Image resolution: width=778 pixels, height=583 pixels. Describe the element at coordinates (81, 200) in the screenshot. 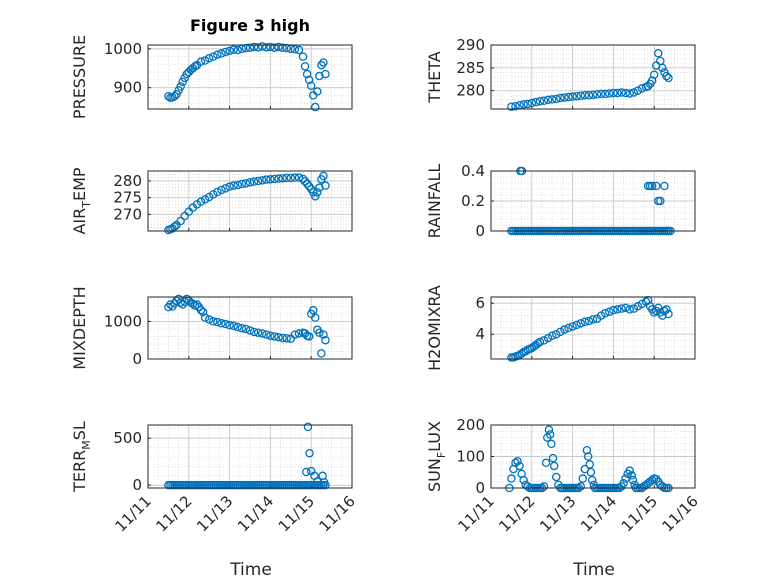

I see `y-axis-label: AIRTEMP` at that location.